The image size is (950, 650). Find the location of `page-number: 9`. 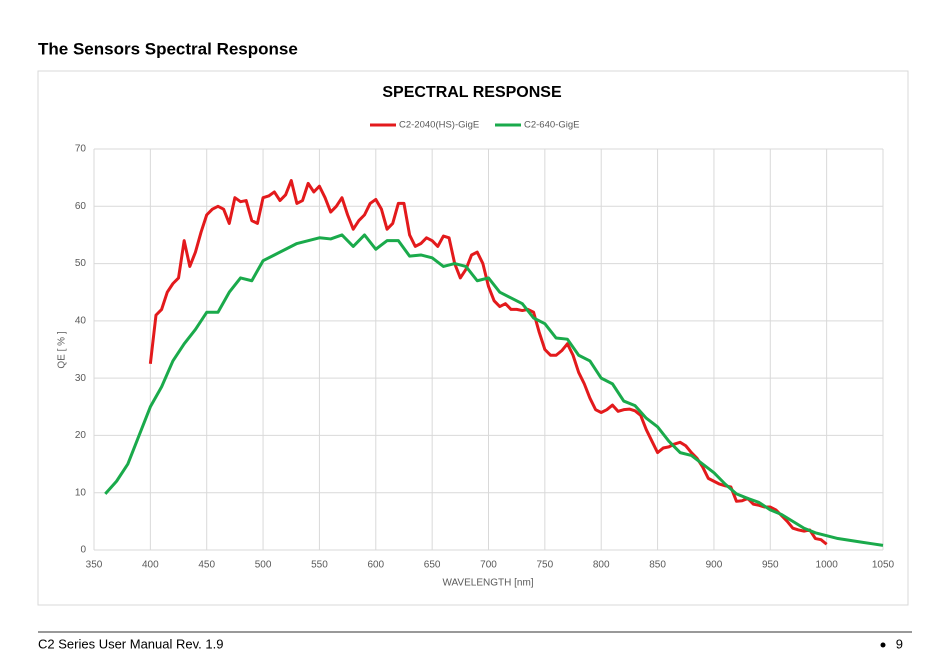

page-number: 9 is located at coordinates (899, 643).